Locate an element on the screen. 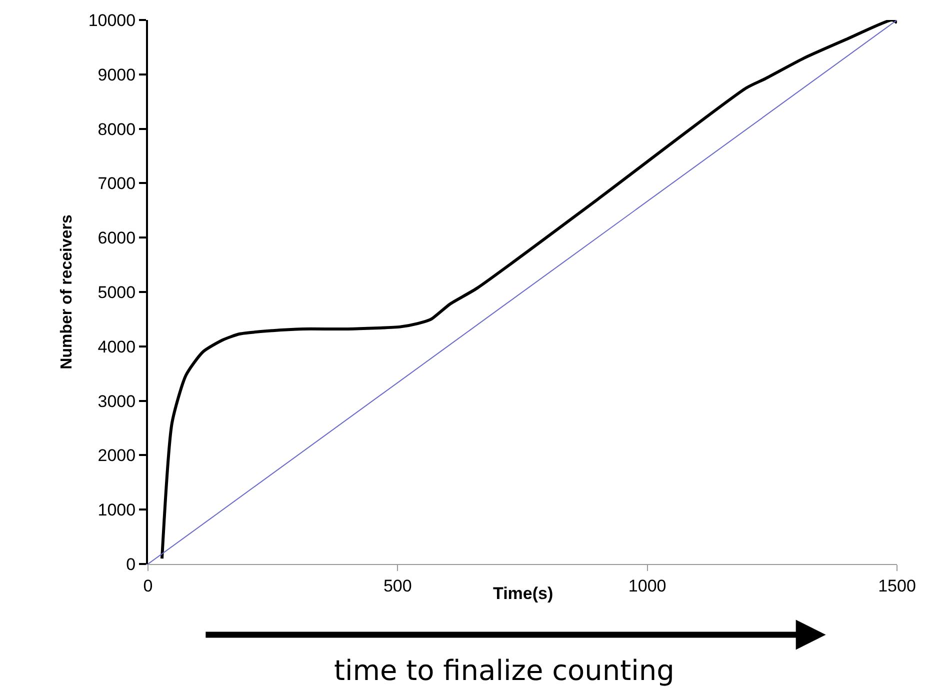 The width and height of the screenshot is (942, 698). y-tick-label: 2000 is located at coordinates (117, 456).